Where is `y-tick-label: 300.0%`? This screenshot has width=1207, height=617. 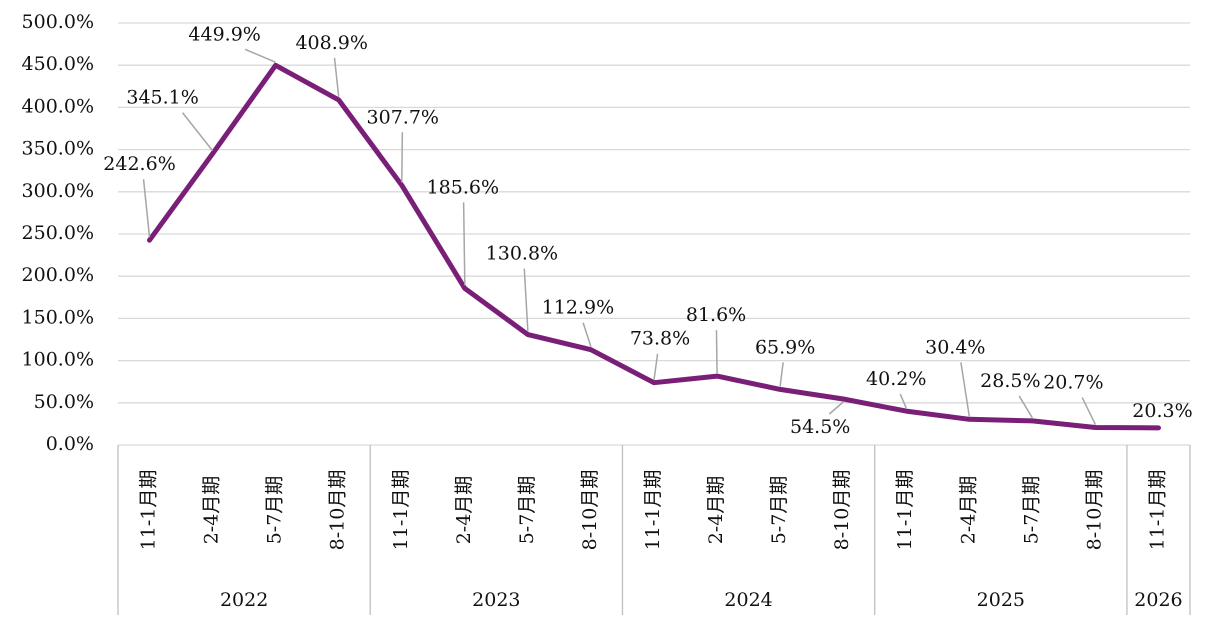 y-tick-label: 300.0% is located at coordinates (58, 191).